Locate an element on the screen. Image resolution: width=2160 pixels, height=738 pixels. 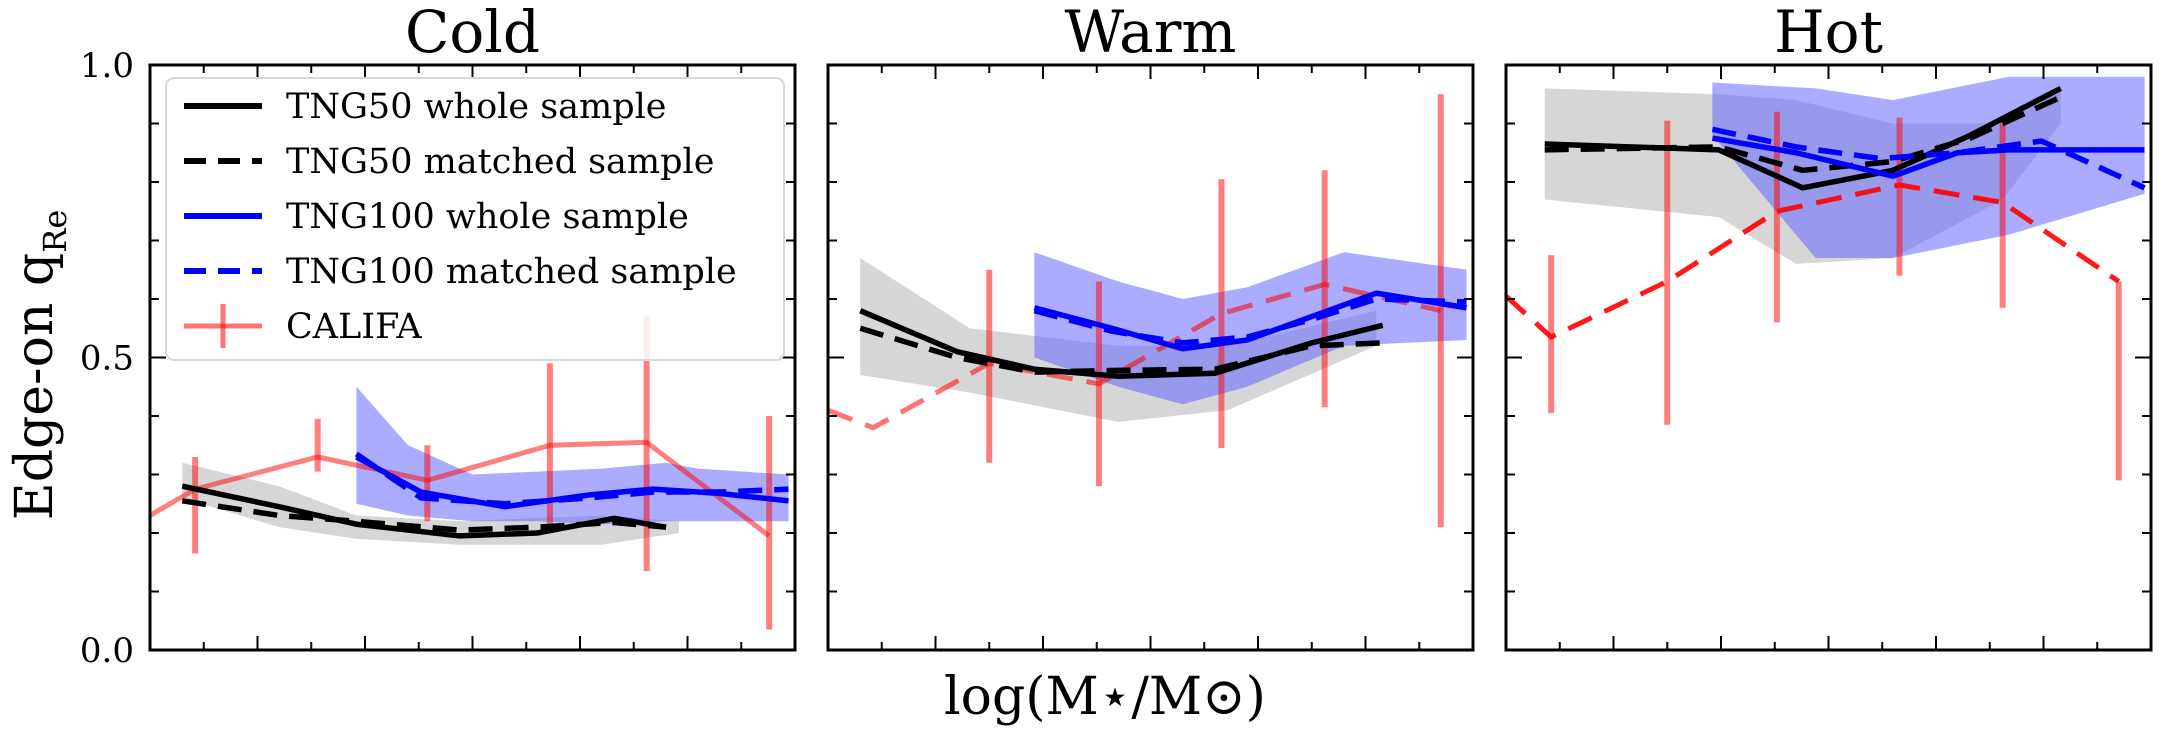
panel-hot-tng100-band is located at coordinates (1928, 167).